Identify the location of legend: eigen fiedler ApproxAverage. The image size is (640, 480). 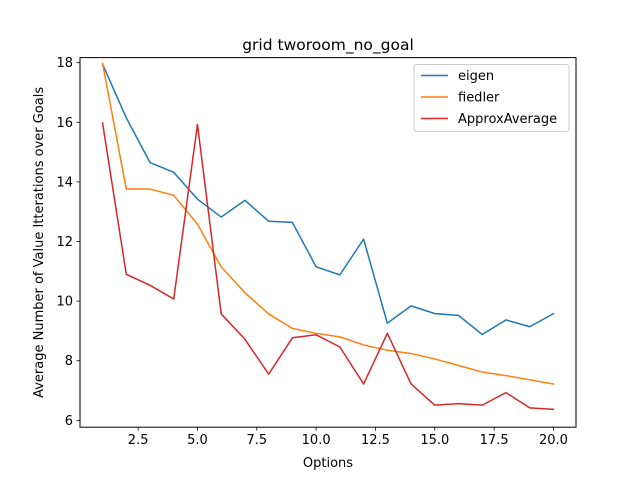
(491, 98).